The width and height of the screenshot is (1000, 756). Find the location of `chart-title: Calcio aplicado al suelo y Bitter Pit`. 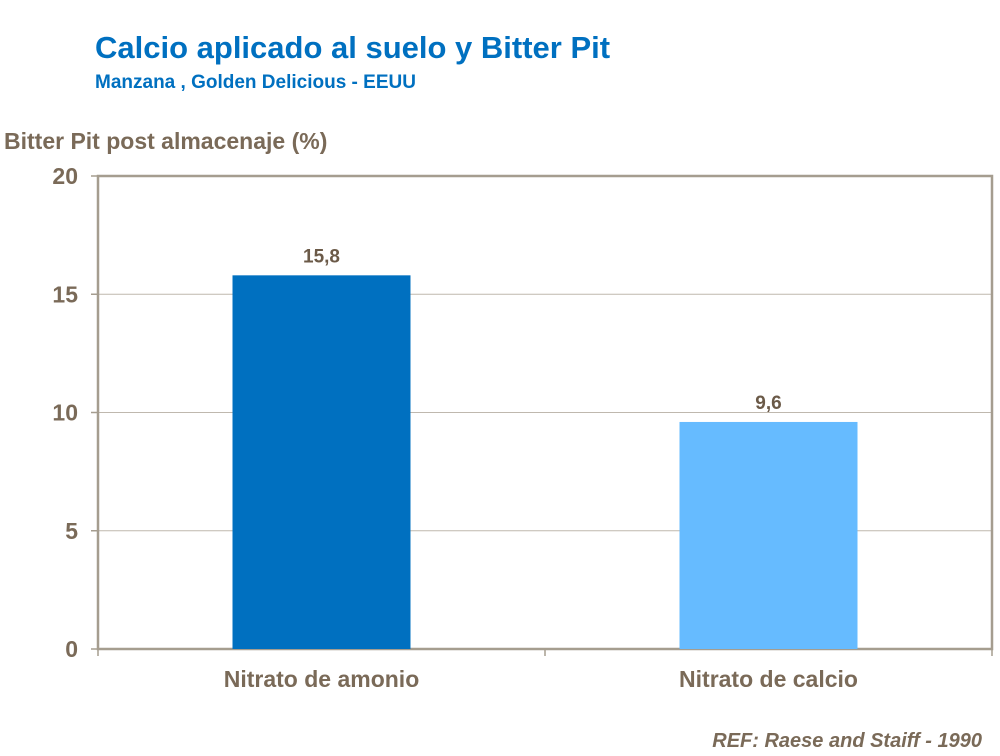

chart-title: Calcio aplicado al suelo y Bitter Pit is located at coordinates (353, 47).